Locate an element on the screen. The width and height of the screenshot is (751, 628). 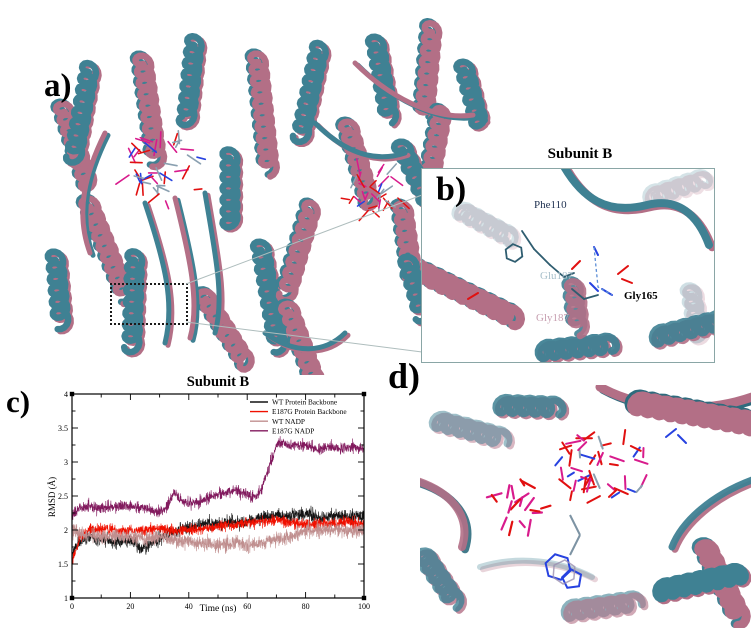
chart-x-axis-label: Time (ns) is located at coordinates (218, 609).